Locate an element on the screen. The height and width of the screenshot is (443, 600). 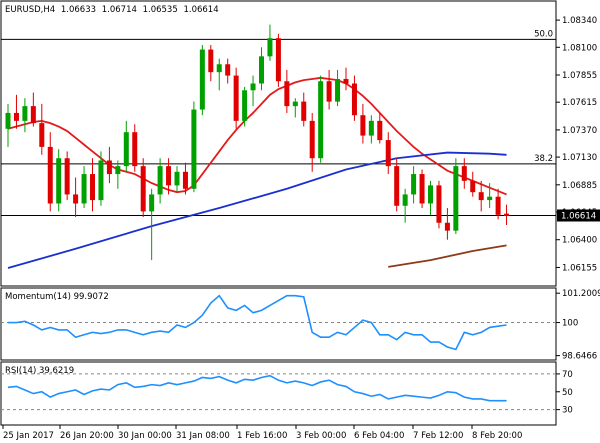
rsi-label: RSI(14) 39.6219 is located at coordinates (39, 371).